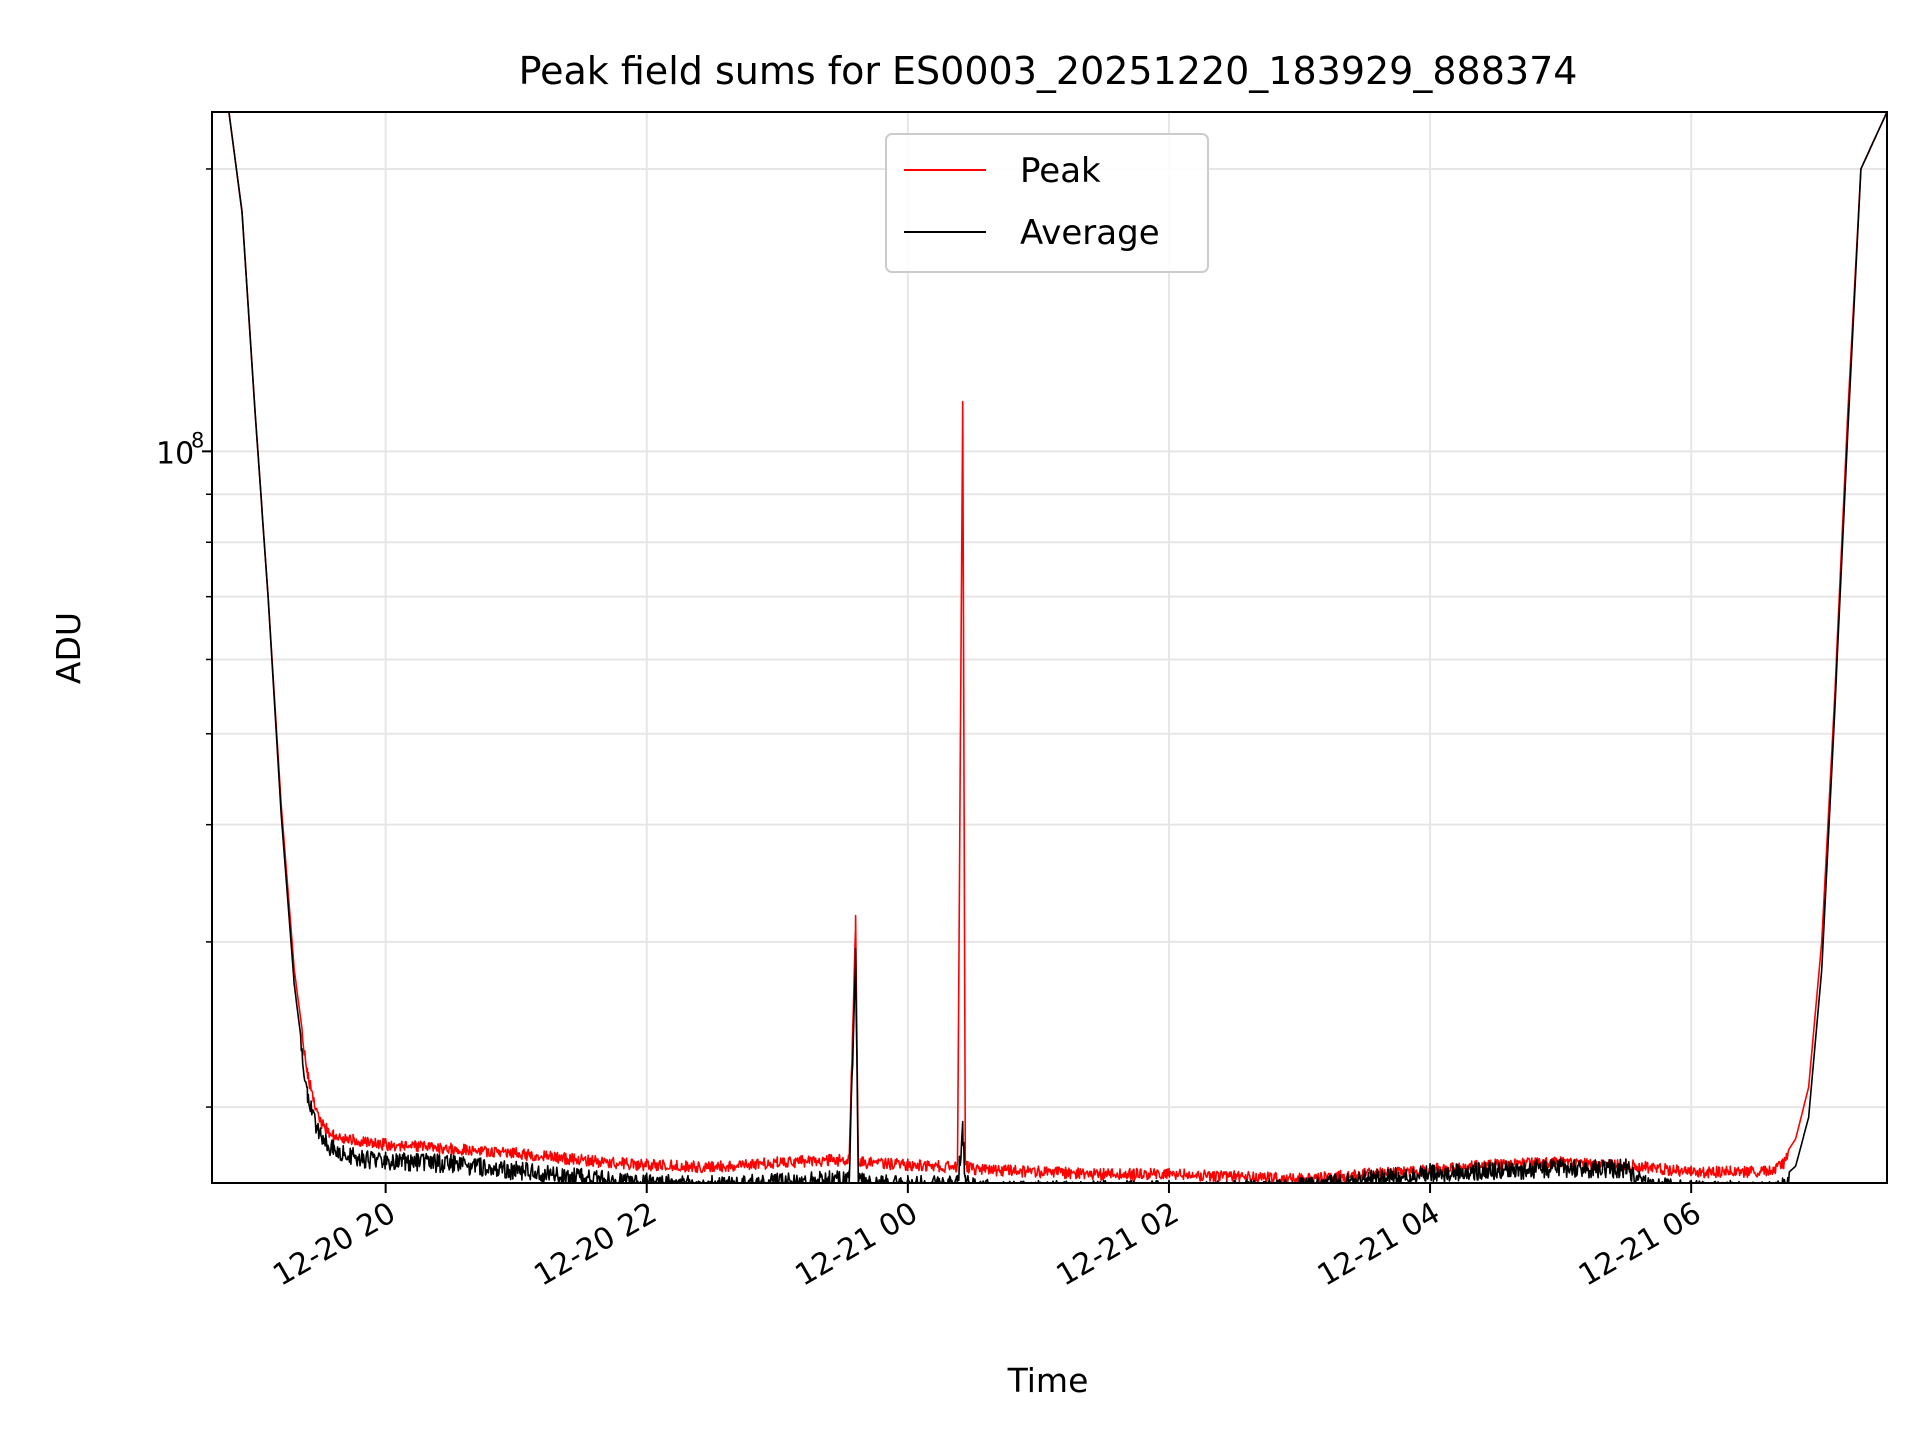 The width and height of the screenshot is (1920, 1440). What do you see at coordinates (1060, 171) in the screenshot?
I see `legend-label-peak: Peak` at bounding box center [1060, 171].